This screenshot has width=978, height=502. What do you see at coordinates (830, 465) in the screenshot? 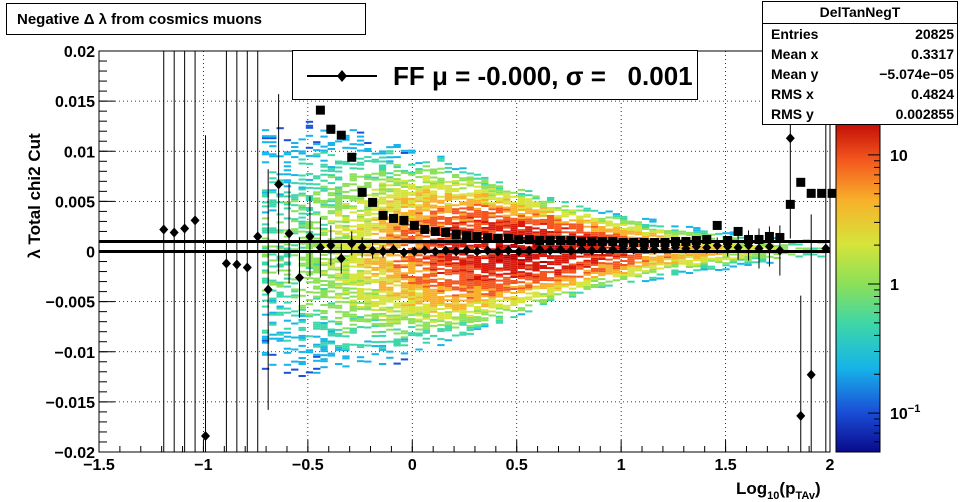
I see `x-tick-label: 2` at bounding box center [830, 465].